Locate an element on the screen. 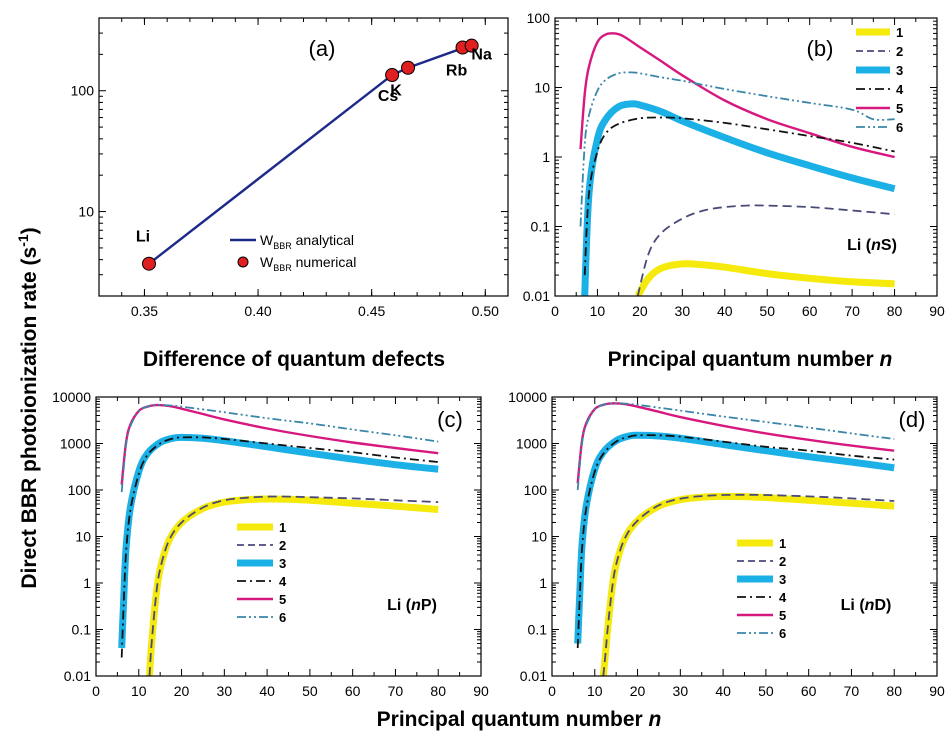  panel-c-x-tick-label: 70 is located at coordinates (396, 691).